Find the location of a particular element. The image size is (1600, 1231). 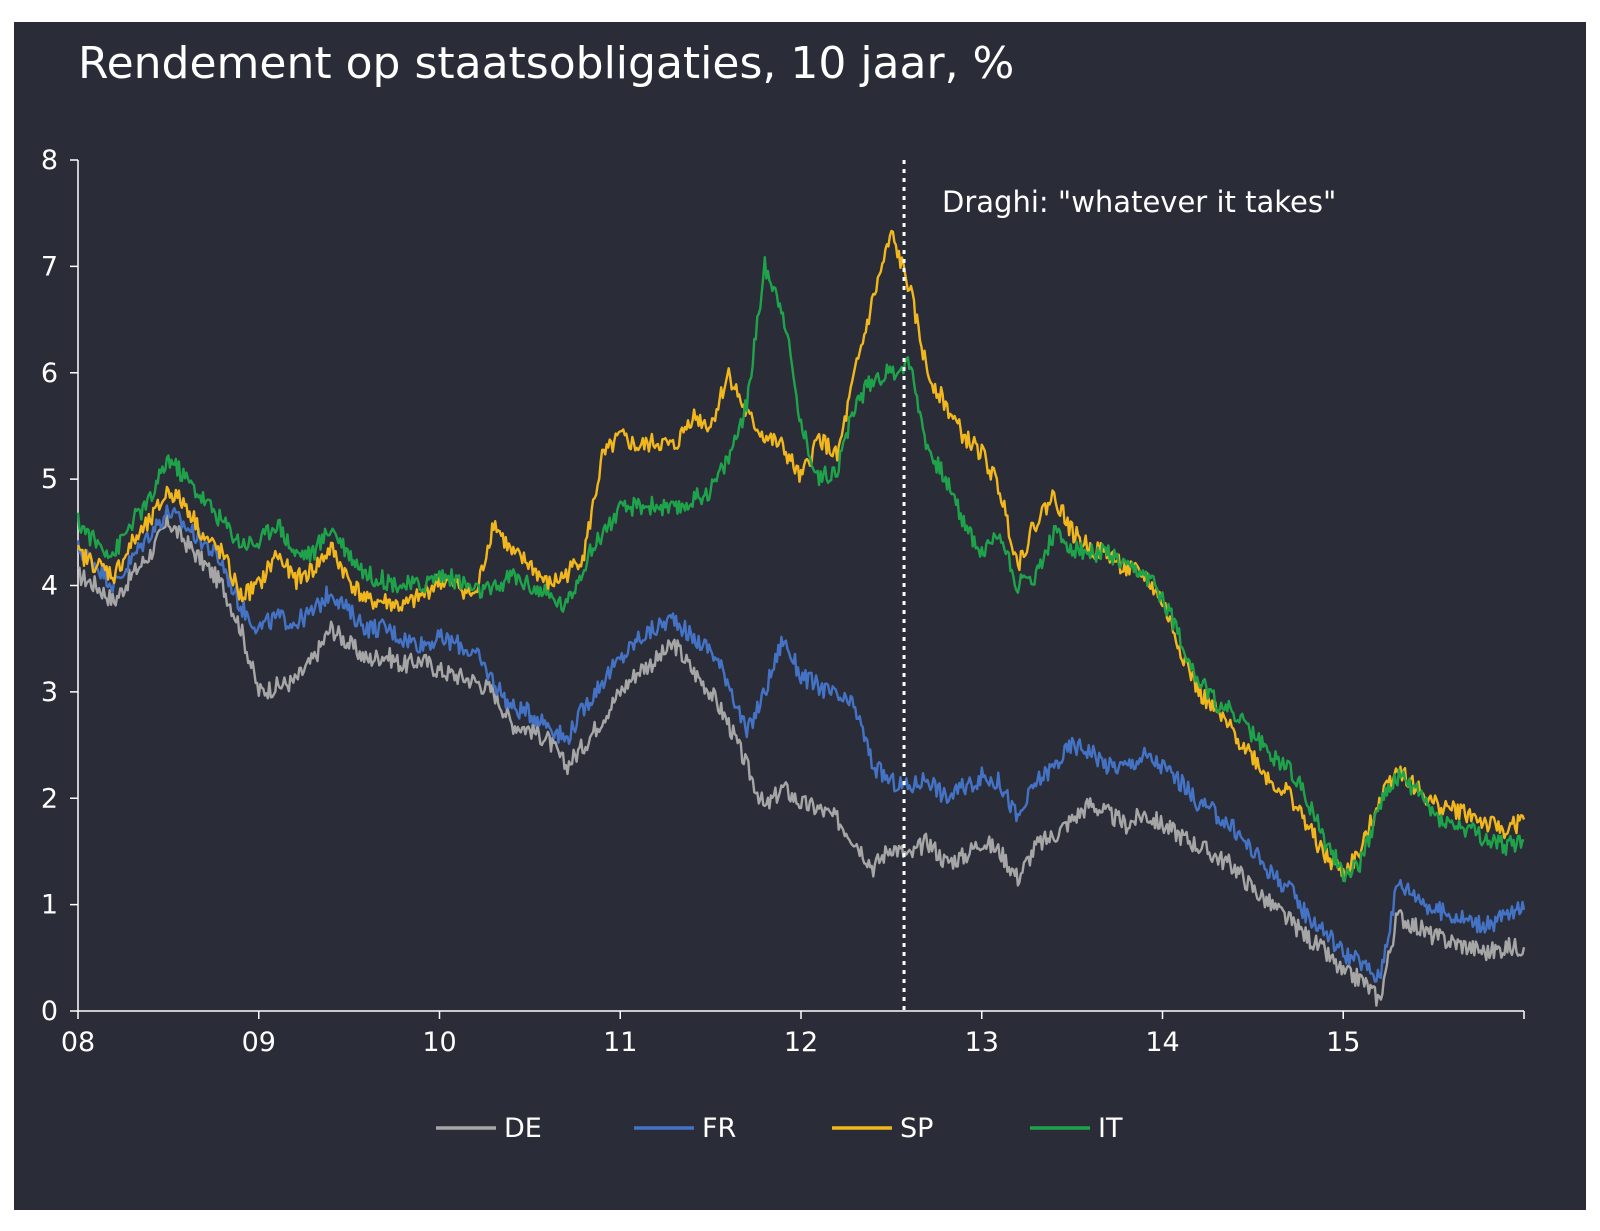

x-tick-label: 10 is located at coordinates (439, 1042).